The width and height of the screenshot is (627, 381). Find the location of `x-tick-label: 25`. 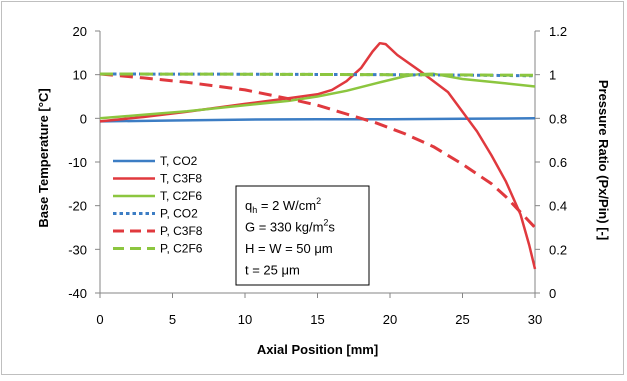

x-tick-label: 25 is located at coordinates (462, 319).